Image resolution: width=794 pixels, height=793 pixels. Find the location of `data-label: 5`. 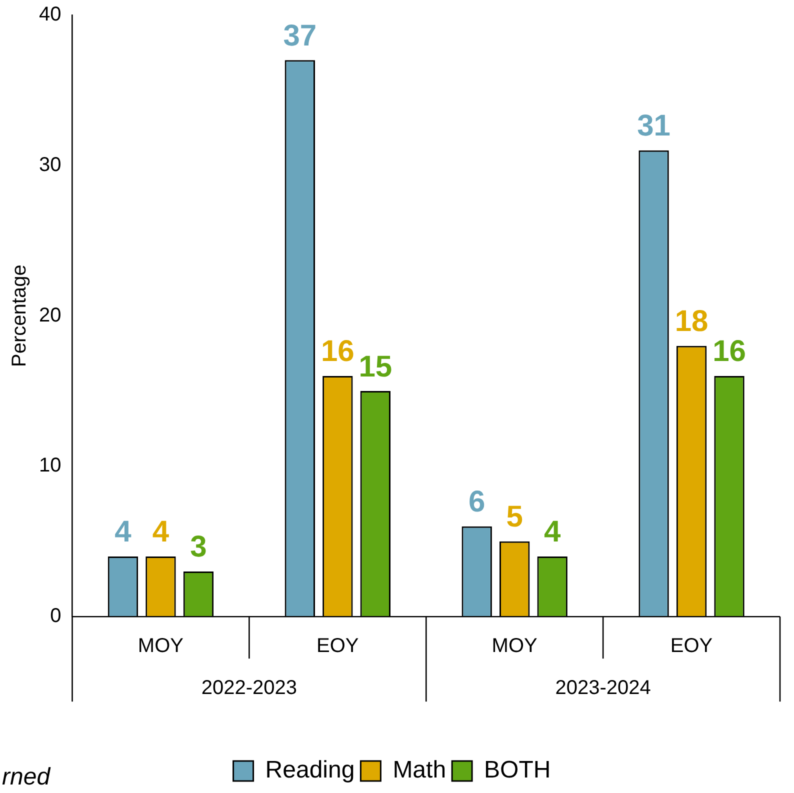

data-label: 5 is located at coordinates (514, 517).